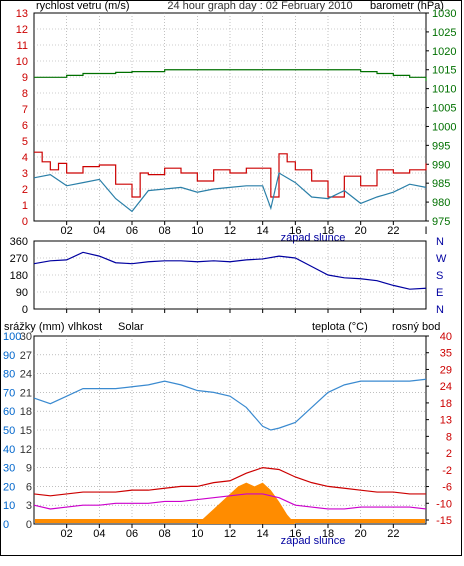  I want to click on direction-series, so click(230, 270).